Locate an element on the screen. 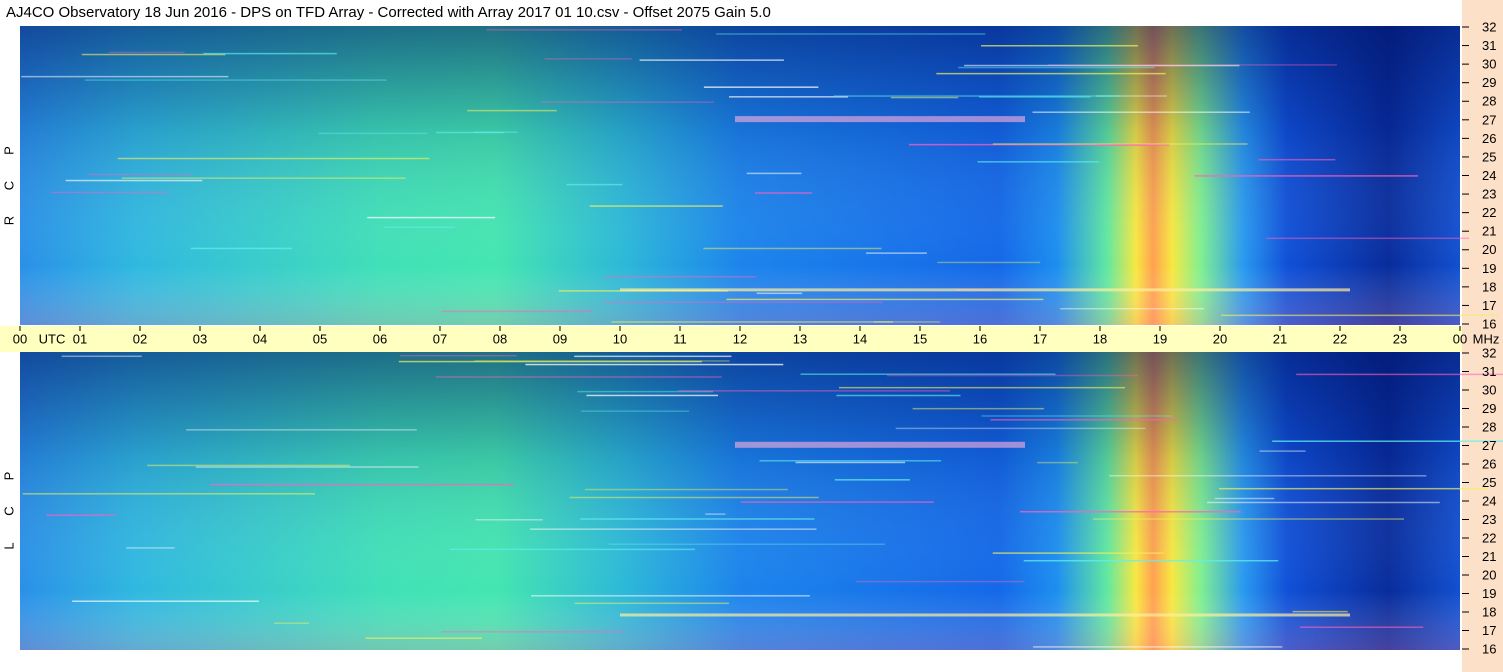 This screenshot has height=672, width=1503. freq-tick-label: 31 is located at coordinates (1489, 45).